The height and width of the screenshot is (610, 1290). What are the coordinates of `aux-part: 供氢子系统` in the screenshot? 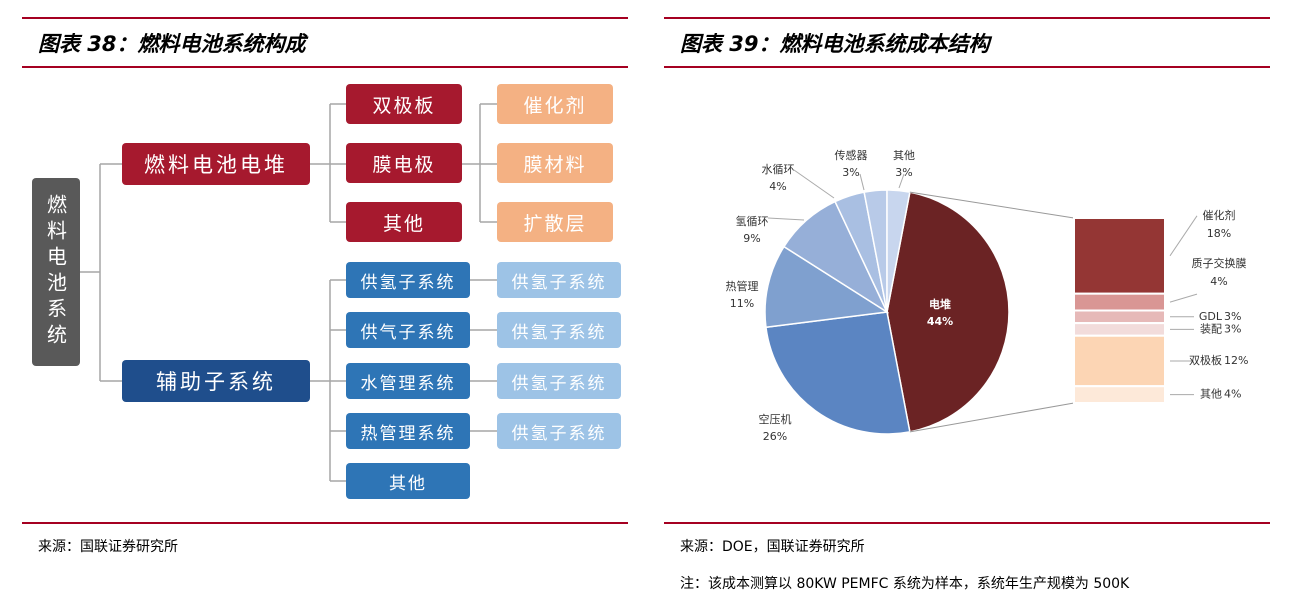 It's located at (408, 280).